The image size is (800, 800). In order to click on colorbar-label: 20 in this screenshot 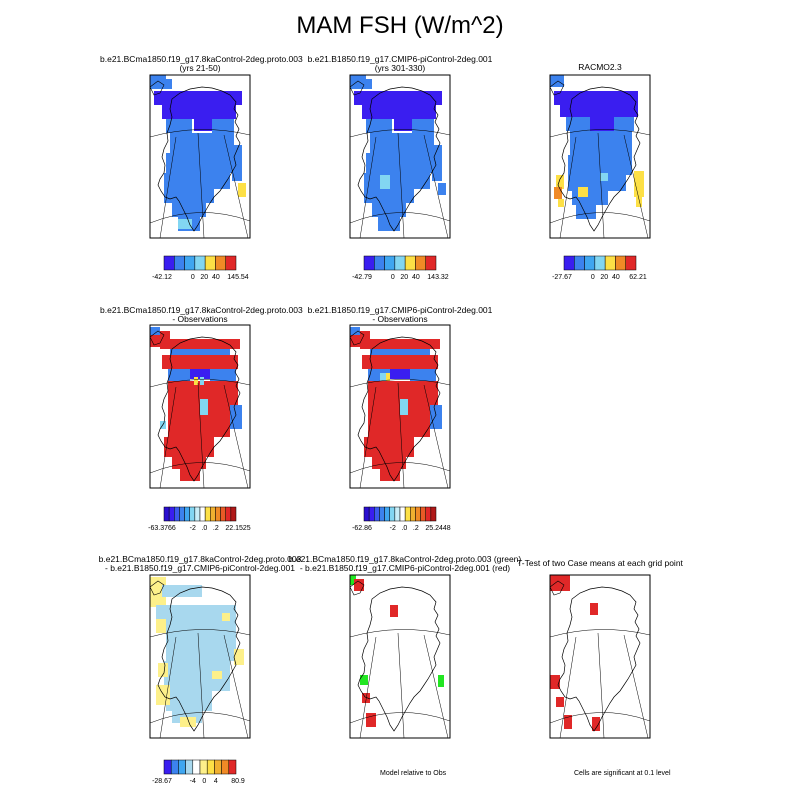, I will do `click(204, 277)`.